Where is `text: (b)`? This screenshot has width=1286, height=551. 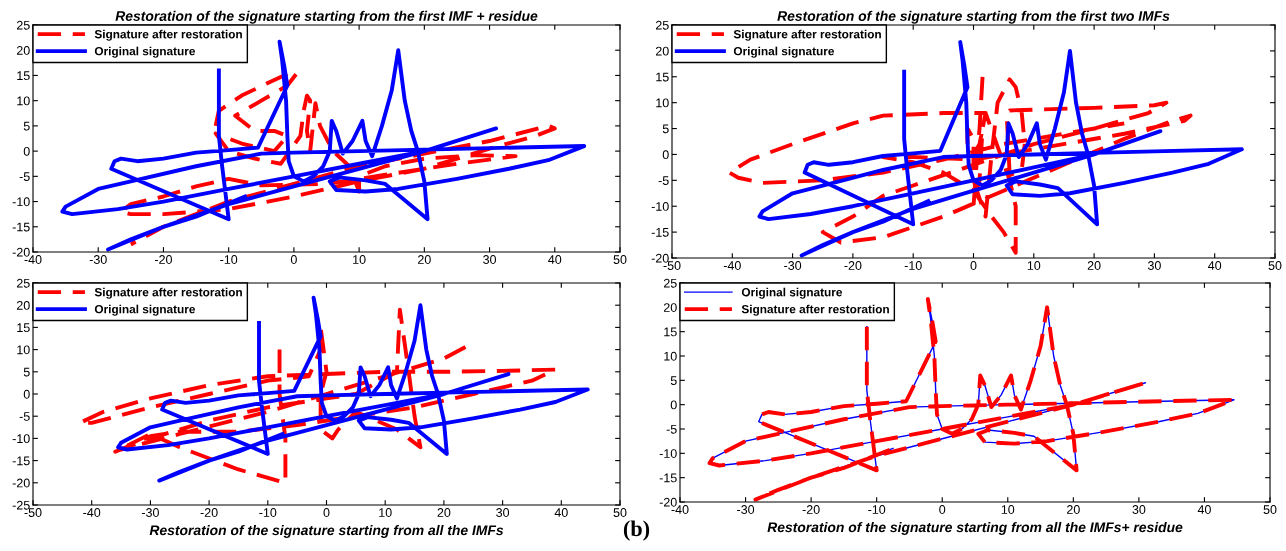
text: (b) is located at coordinates (636, 530).